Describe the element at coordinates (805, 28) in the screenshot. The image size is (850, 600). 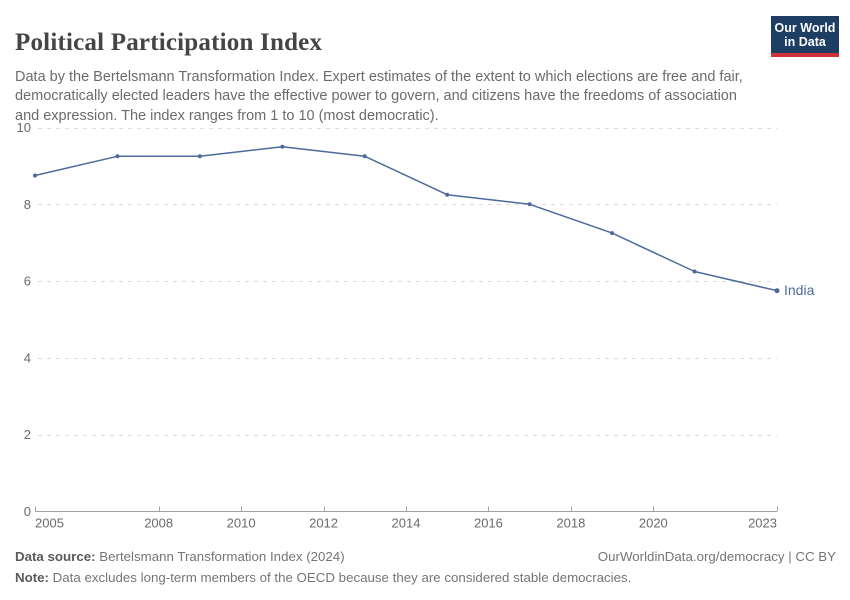
I see `owid-logo-line1: Our World` at that location.